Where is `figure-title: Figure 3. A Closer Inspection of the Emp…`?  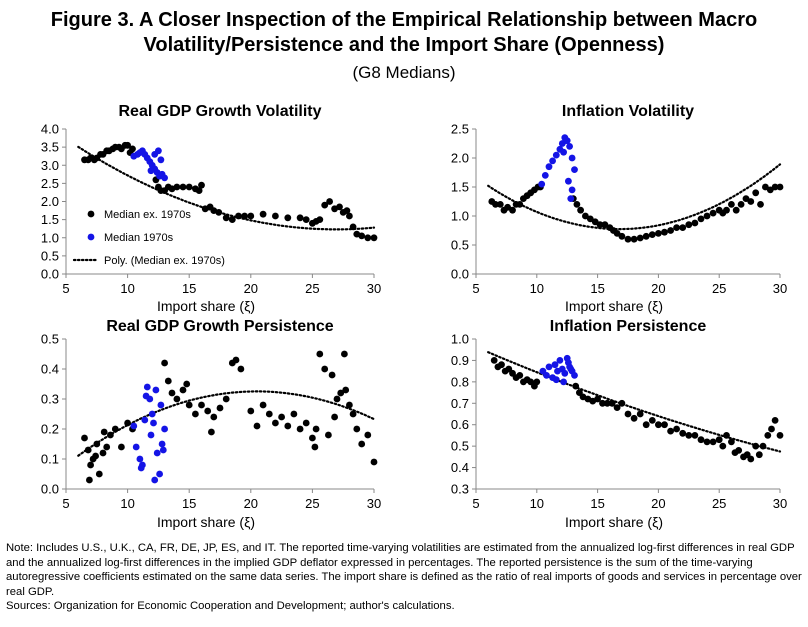 figure-title: Figure 3. A Closer Inspection of the Emp… is located at coordinates (404, 33).